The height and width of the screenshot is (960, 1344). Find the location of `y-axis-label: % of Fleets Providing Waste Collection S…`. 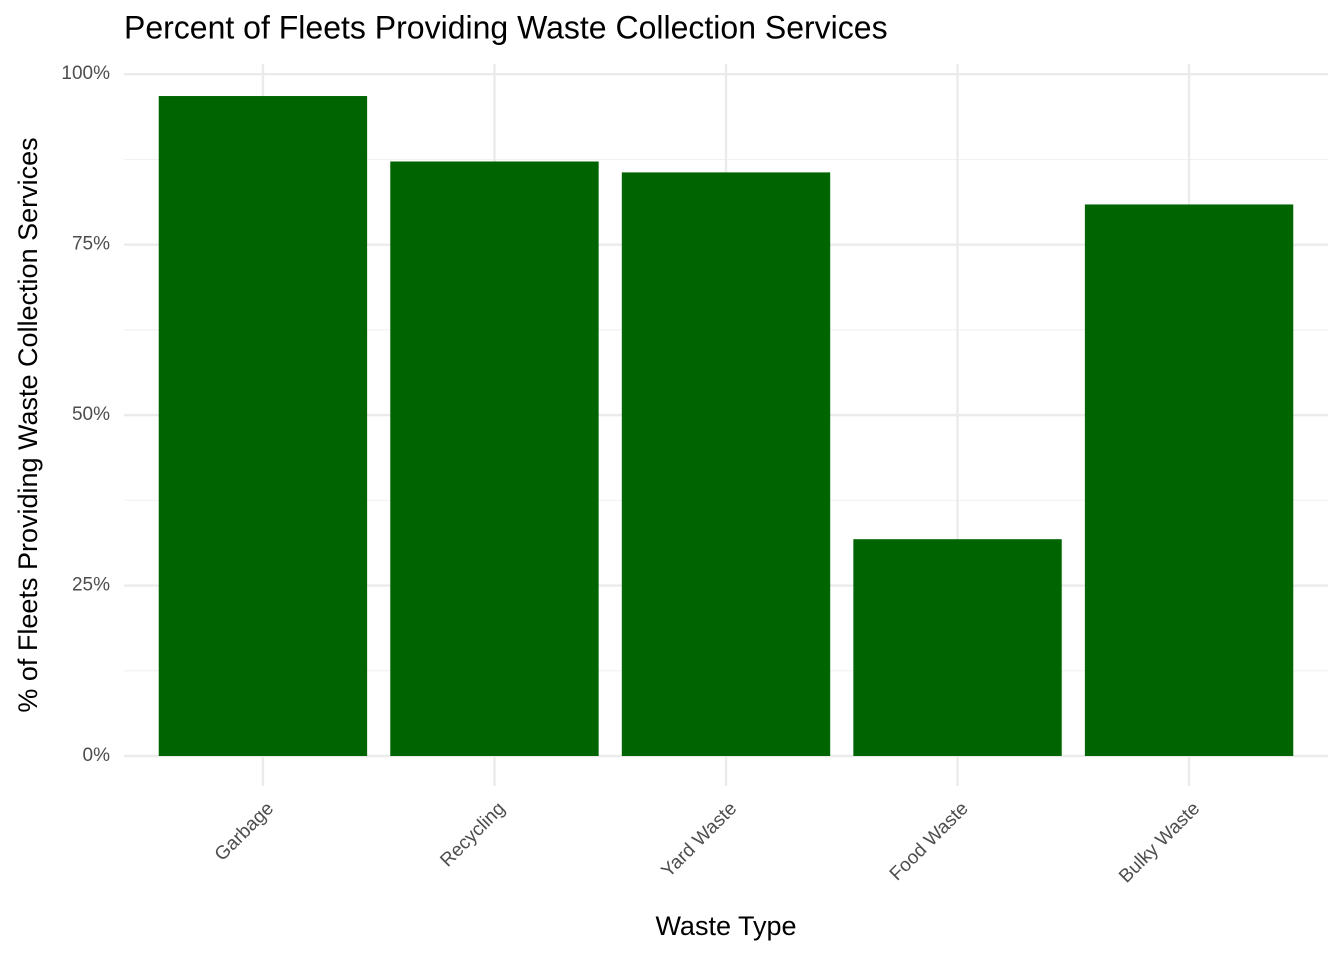

y-axis-label: % of Fleets Providing Waste Collection S… is located at coordinates (28, 424).